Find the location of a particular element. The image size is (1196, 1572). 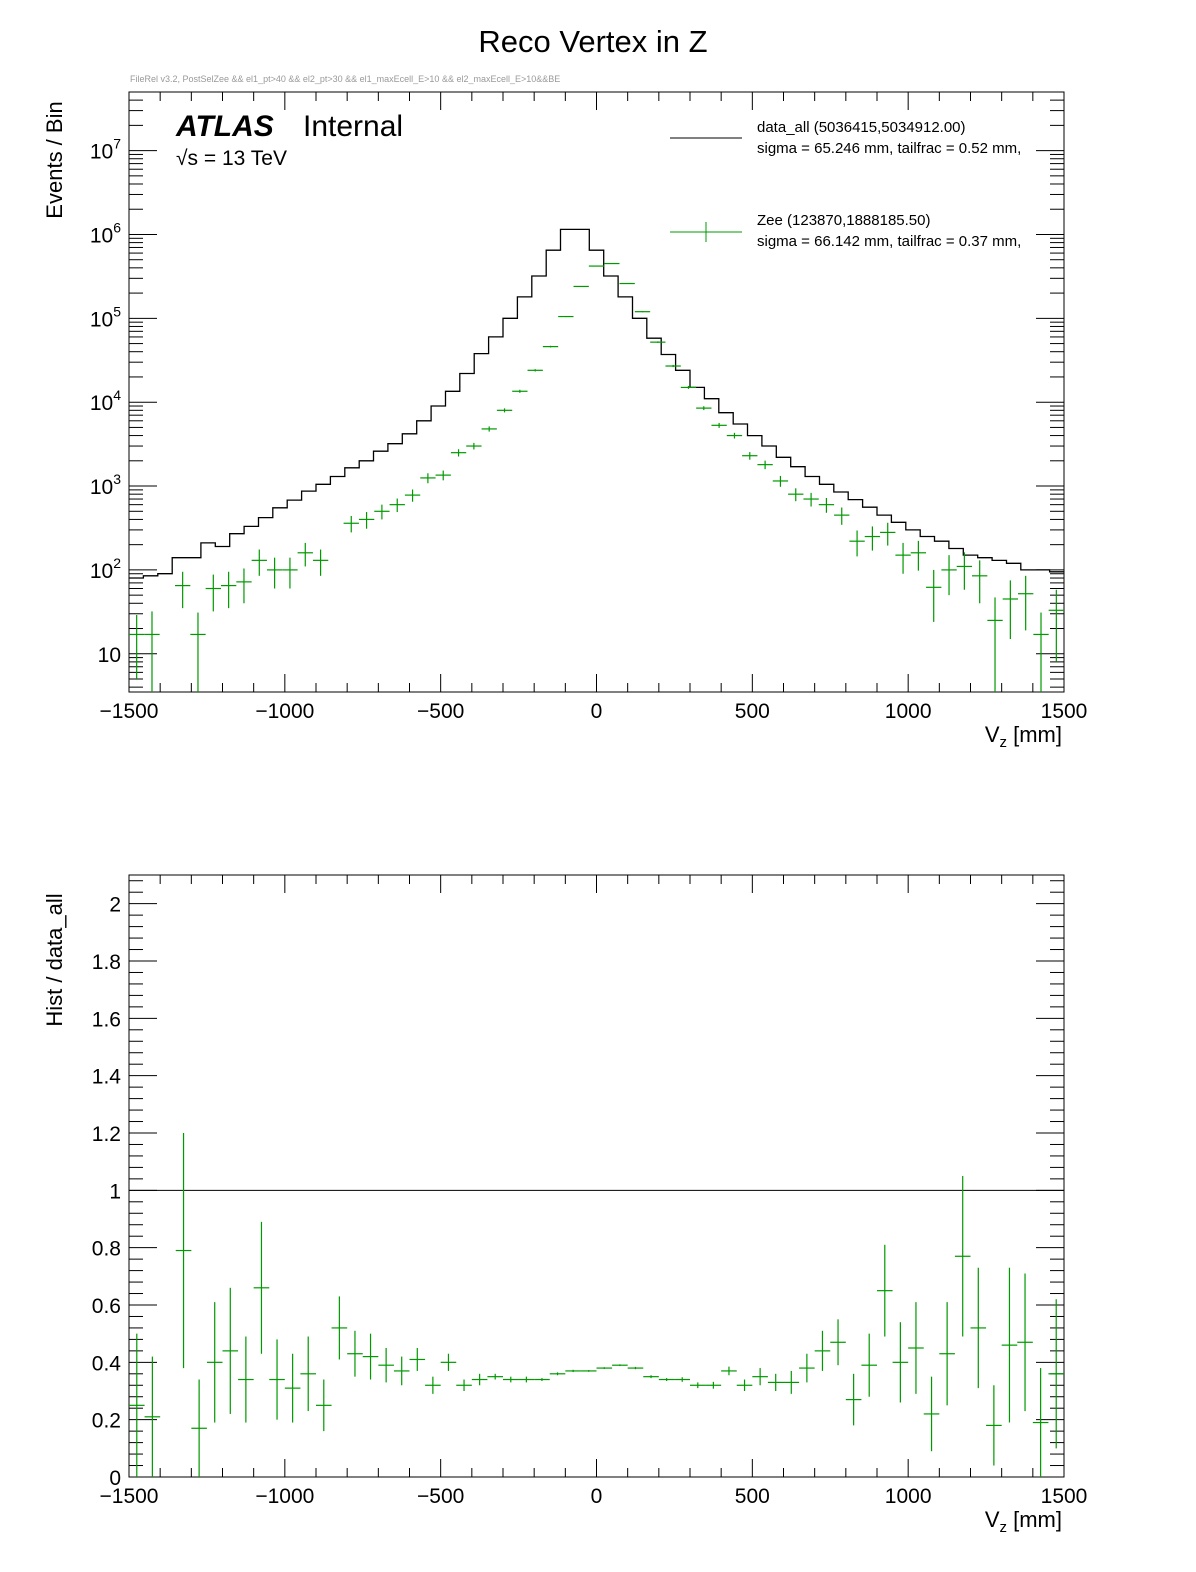

y-tick-label: 0.4 is located at coordinates (107, 1363).